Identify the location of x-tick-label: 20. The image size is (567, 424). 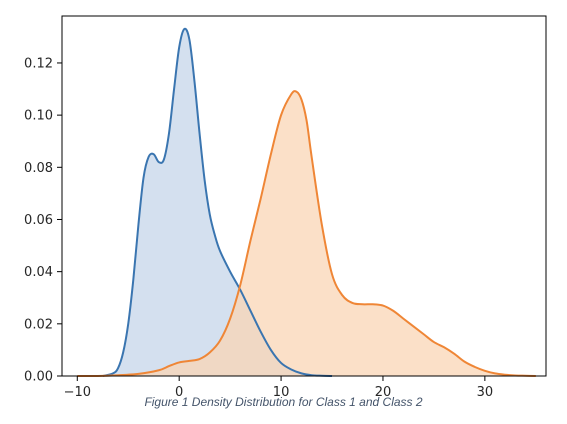
(383, 392).